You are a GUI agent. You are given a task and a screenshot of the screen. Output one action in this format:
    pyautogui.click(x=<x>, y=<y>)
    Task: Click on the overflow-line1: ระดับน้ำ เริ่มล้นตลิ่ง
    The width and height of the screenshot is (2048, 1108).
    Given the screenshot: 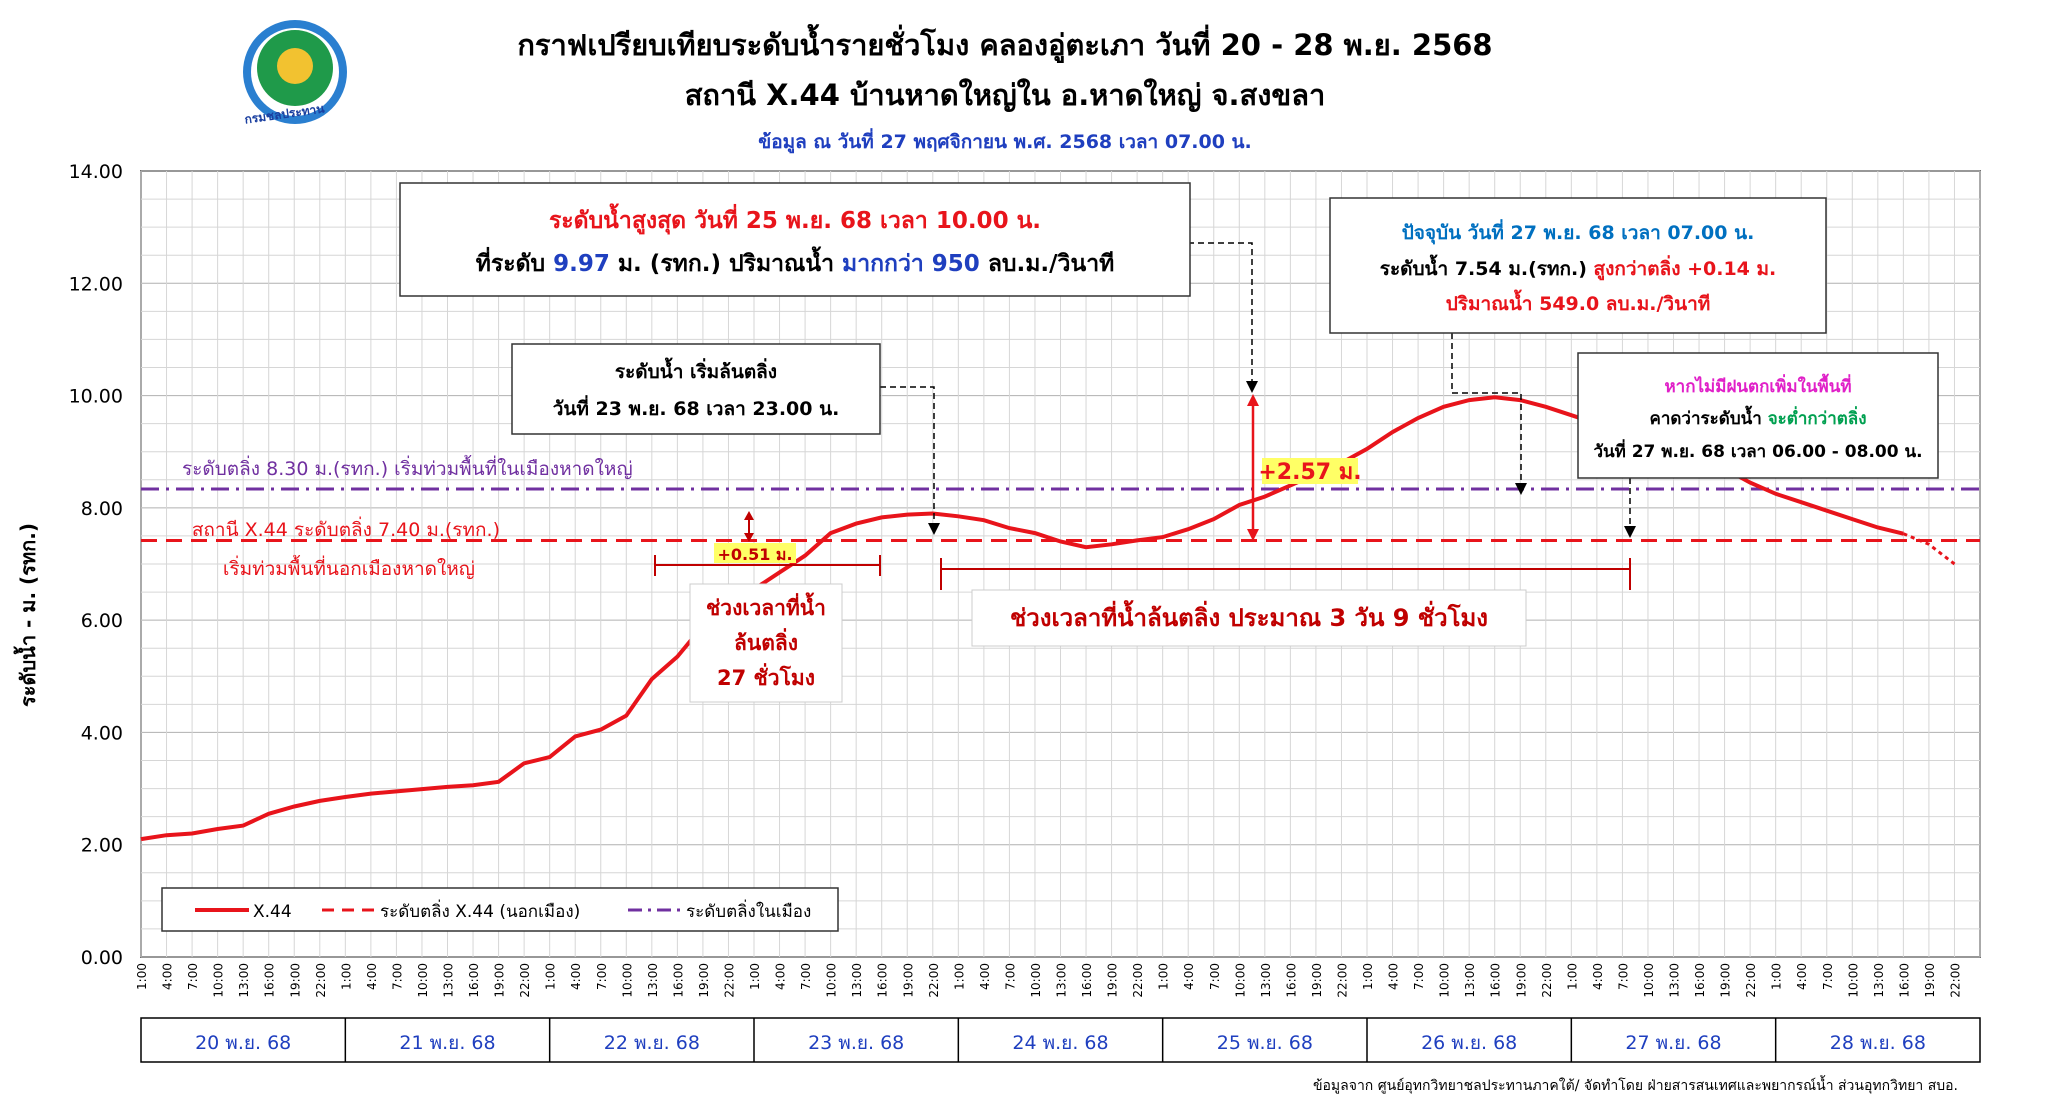 What is the action you would take?
    pyautogui.click(x=696, y=370)
    